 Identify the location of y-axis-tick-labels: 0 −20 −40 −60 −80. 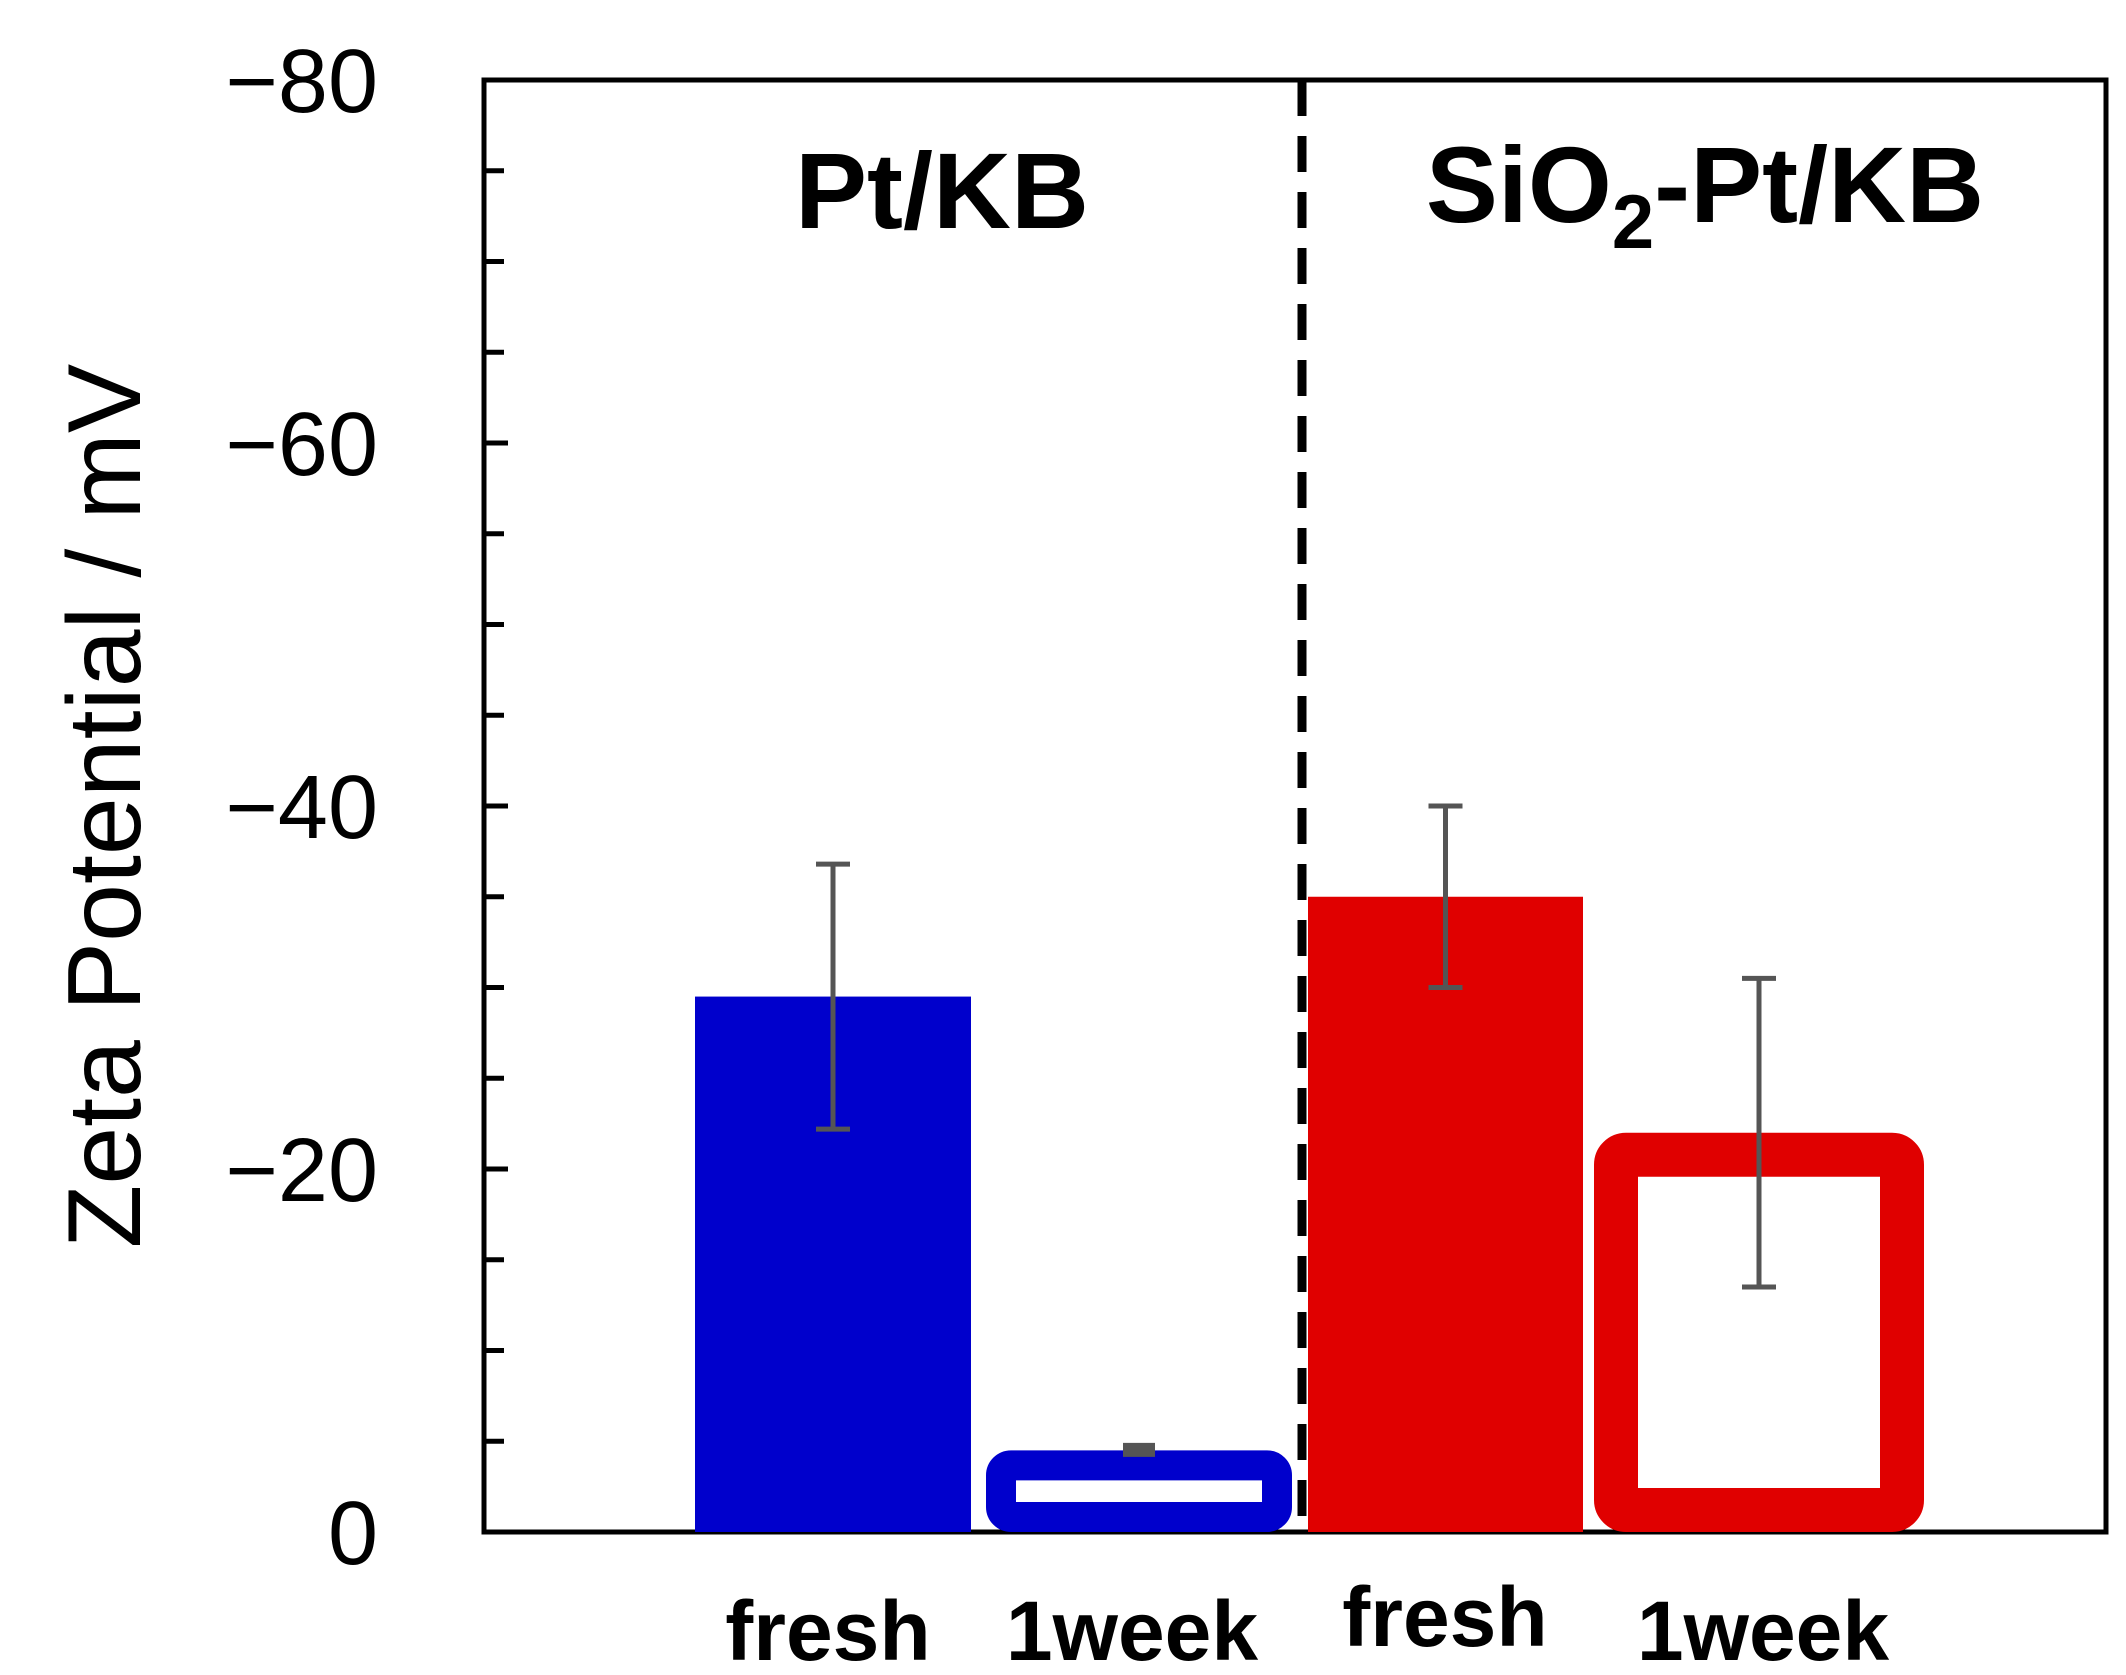
(301, 808).